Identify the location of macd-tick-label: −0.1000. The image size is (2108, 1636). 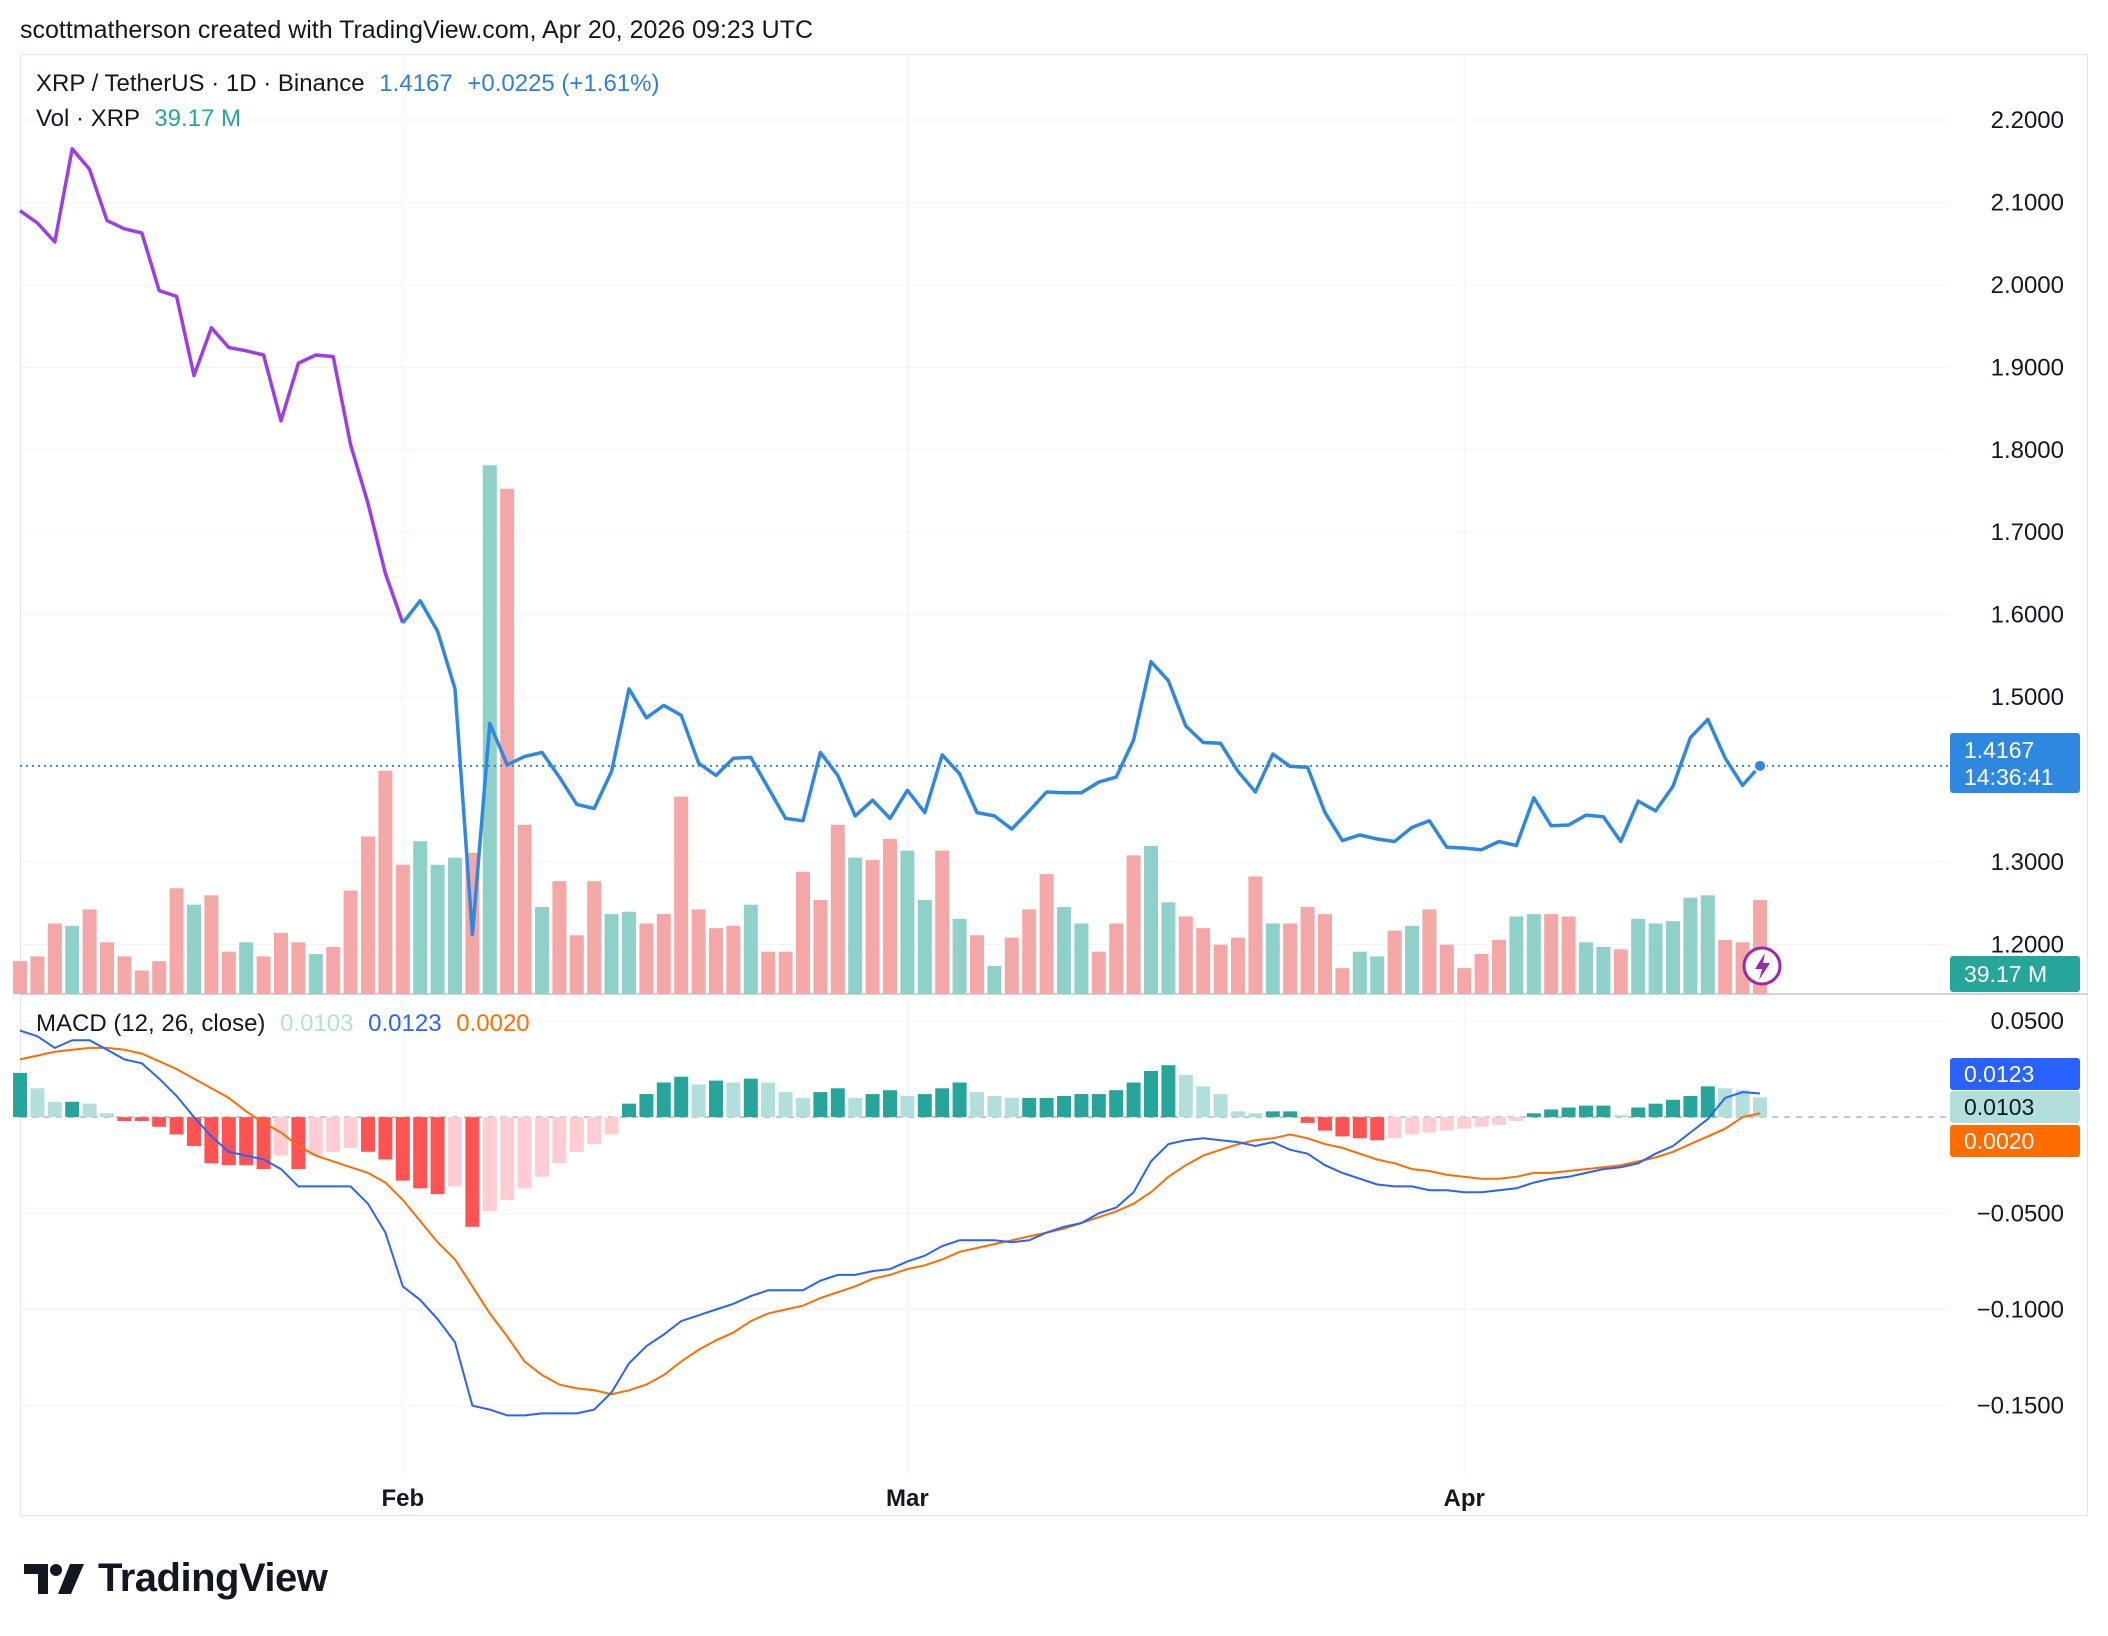
(2020, 1310).